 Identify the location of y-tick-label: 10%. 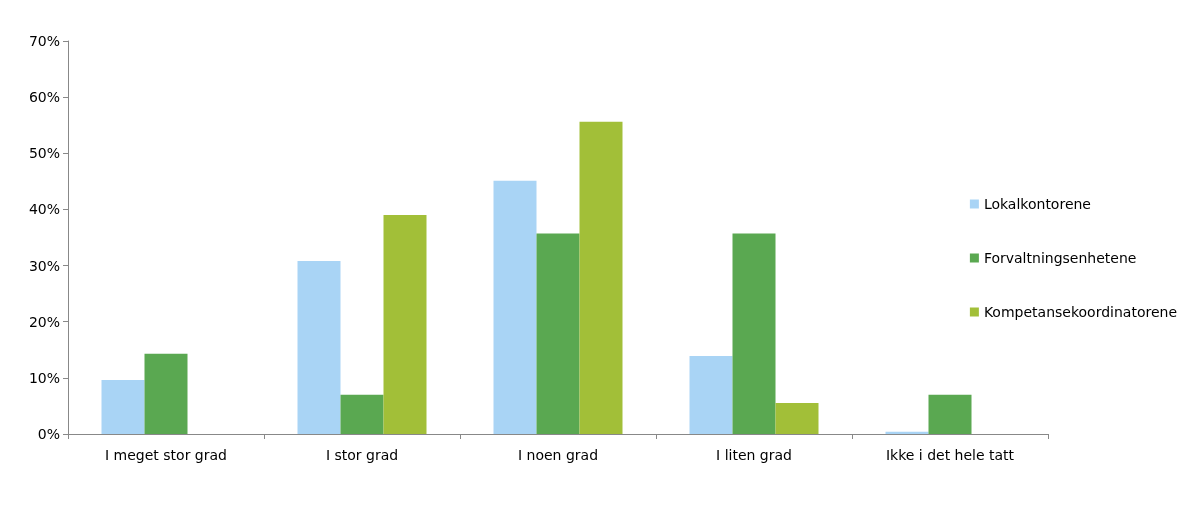
(44, 377).